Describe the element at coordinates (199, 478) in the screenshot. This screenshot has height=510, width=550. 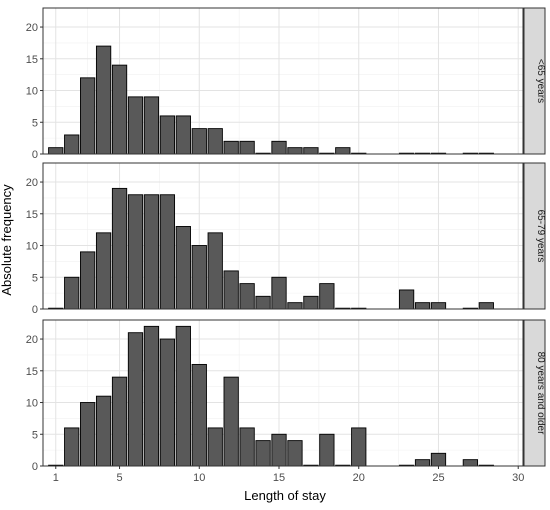
I see `x-tick-label: 10` at that location.